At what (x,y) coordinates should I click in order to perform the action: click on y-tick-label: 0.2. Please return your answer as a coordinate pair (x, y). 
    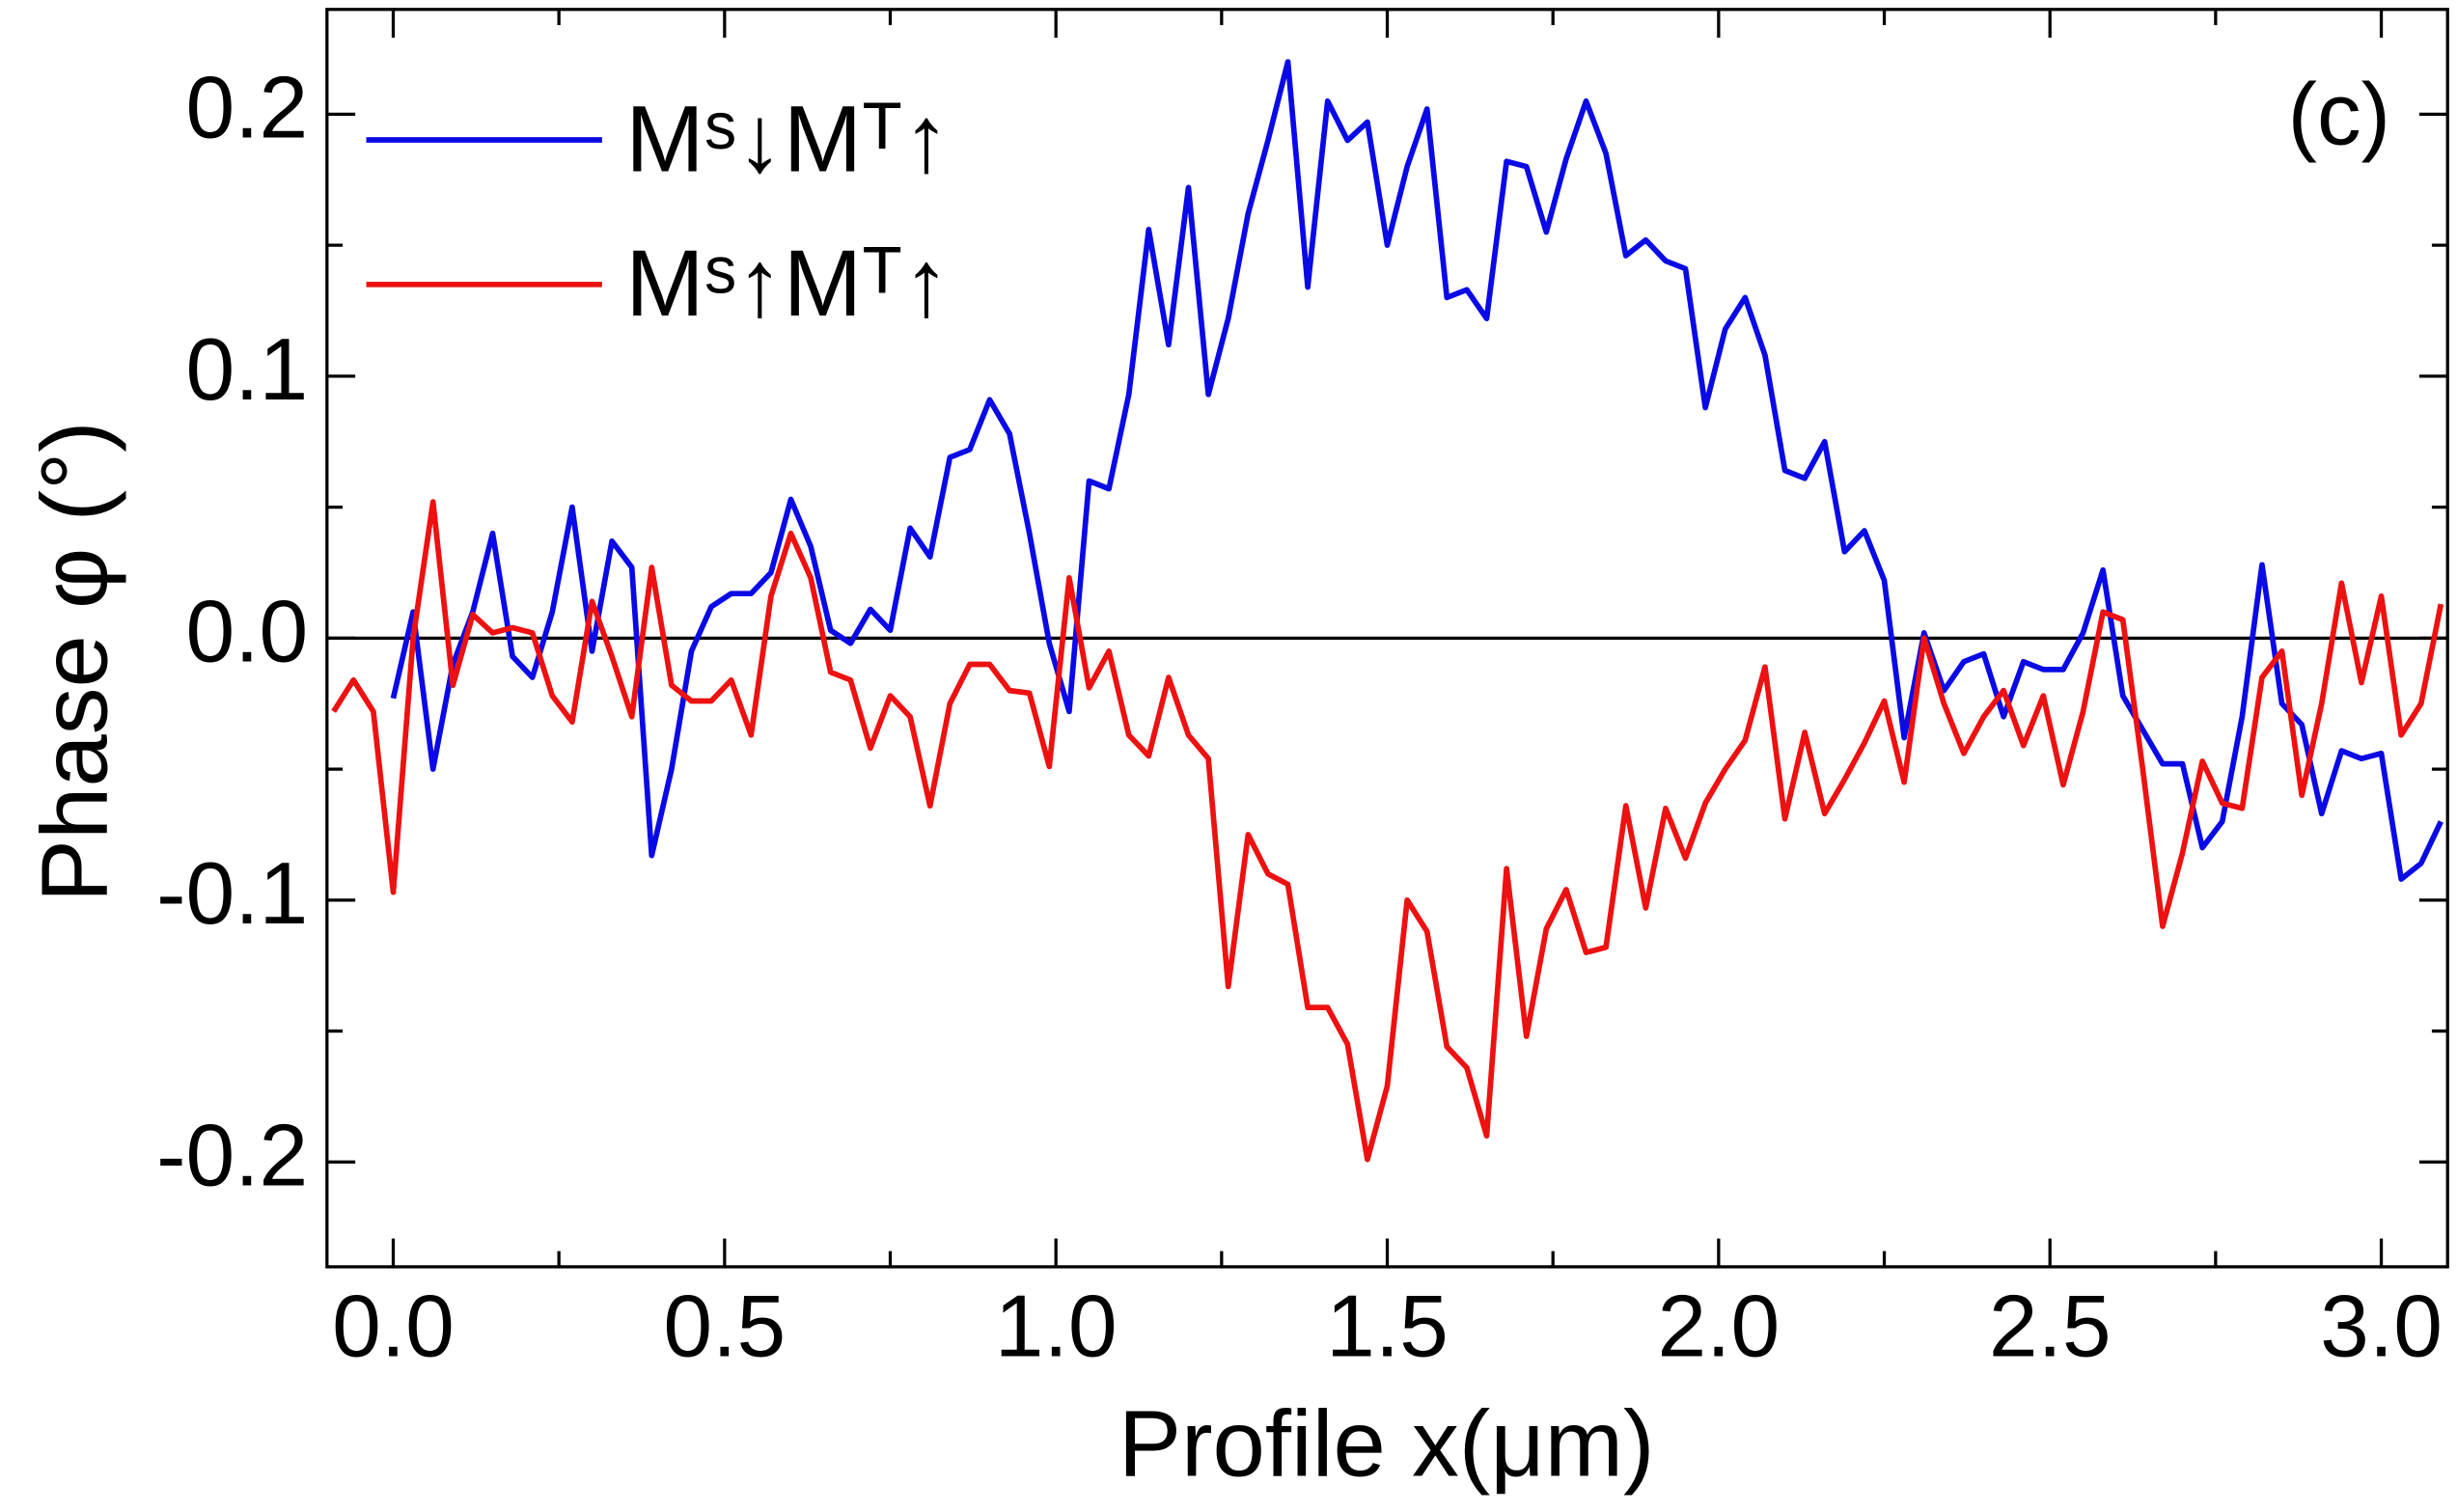
    Looking at the image, I should click on (246, 107).